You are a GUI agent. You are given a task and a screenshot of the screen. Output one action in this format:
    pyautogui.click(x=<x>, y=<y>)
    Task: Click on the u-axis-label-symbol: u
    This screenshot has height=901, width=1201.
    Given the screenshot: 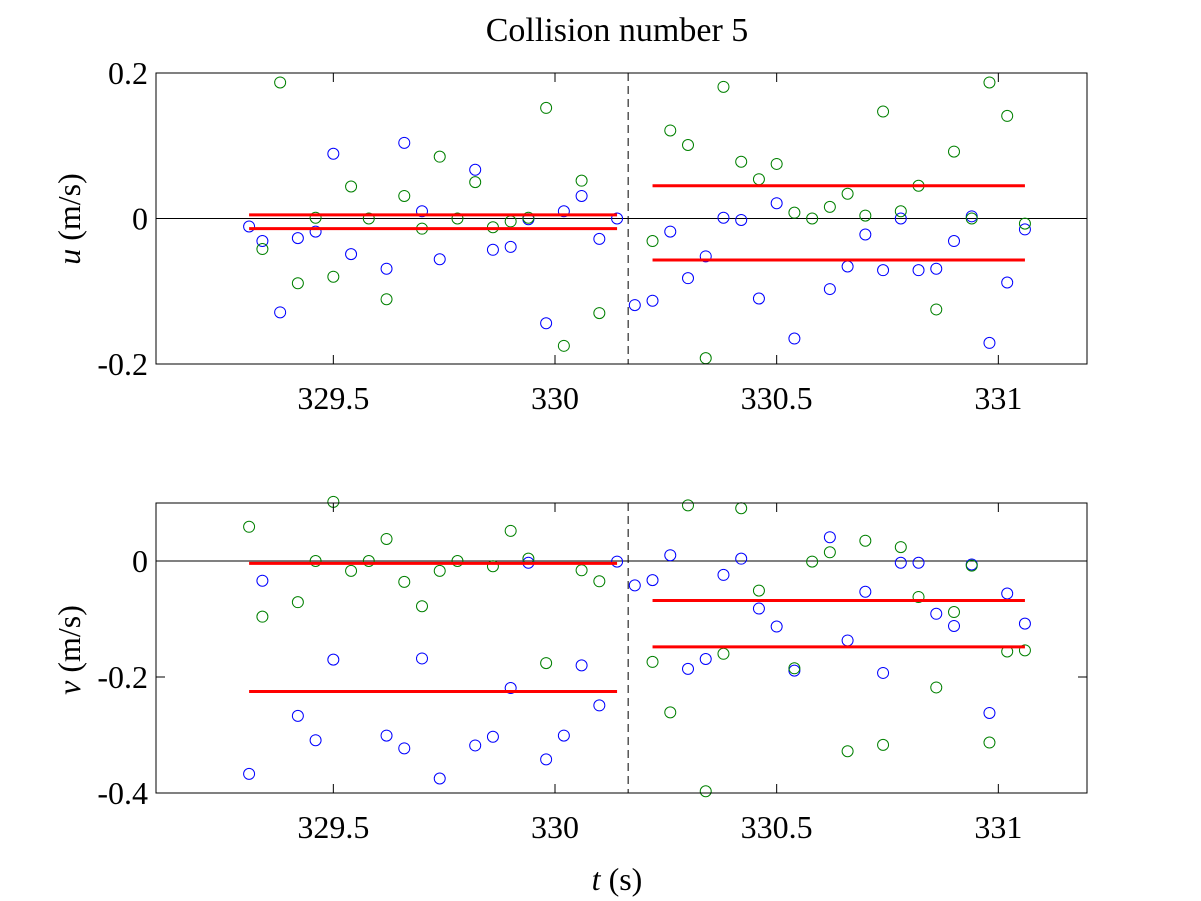 What is the action you would take?
    pyautogui.click(x=69, y=257)
    